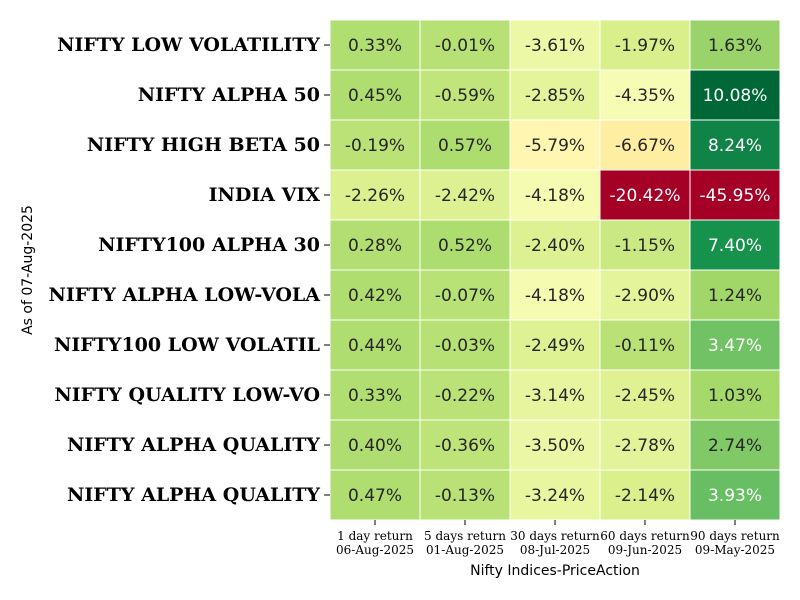 The height and width of the screenshot is (600, 800). I want to click on column-label-date: 09-May-2025, so click(735, 550).